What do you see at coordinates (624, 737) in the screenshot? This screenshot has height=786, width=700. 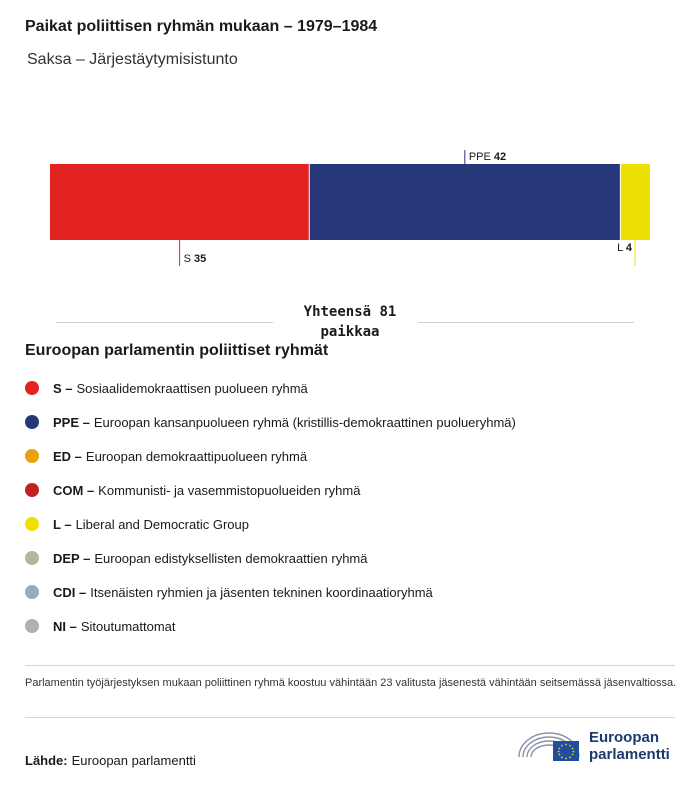 I see `logo-line-1: Euroopan` at bounding box center [624, 737].